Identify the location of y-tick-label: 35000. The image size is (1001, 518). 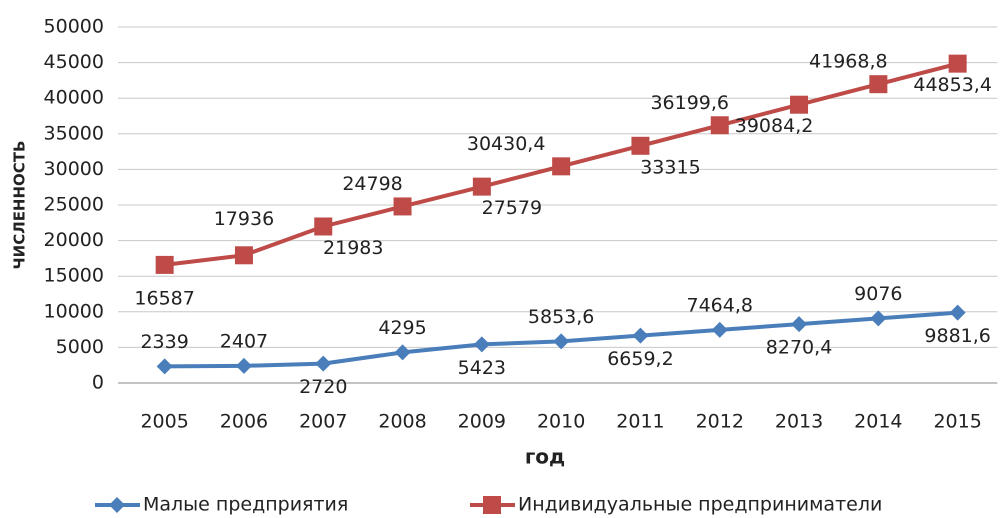
(74, 133).